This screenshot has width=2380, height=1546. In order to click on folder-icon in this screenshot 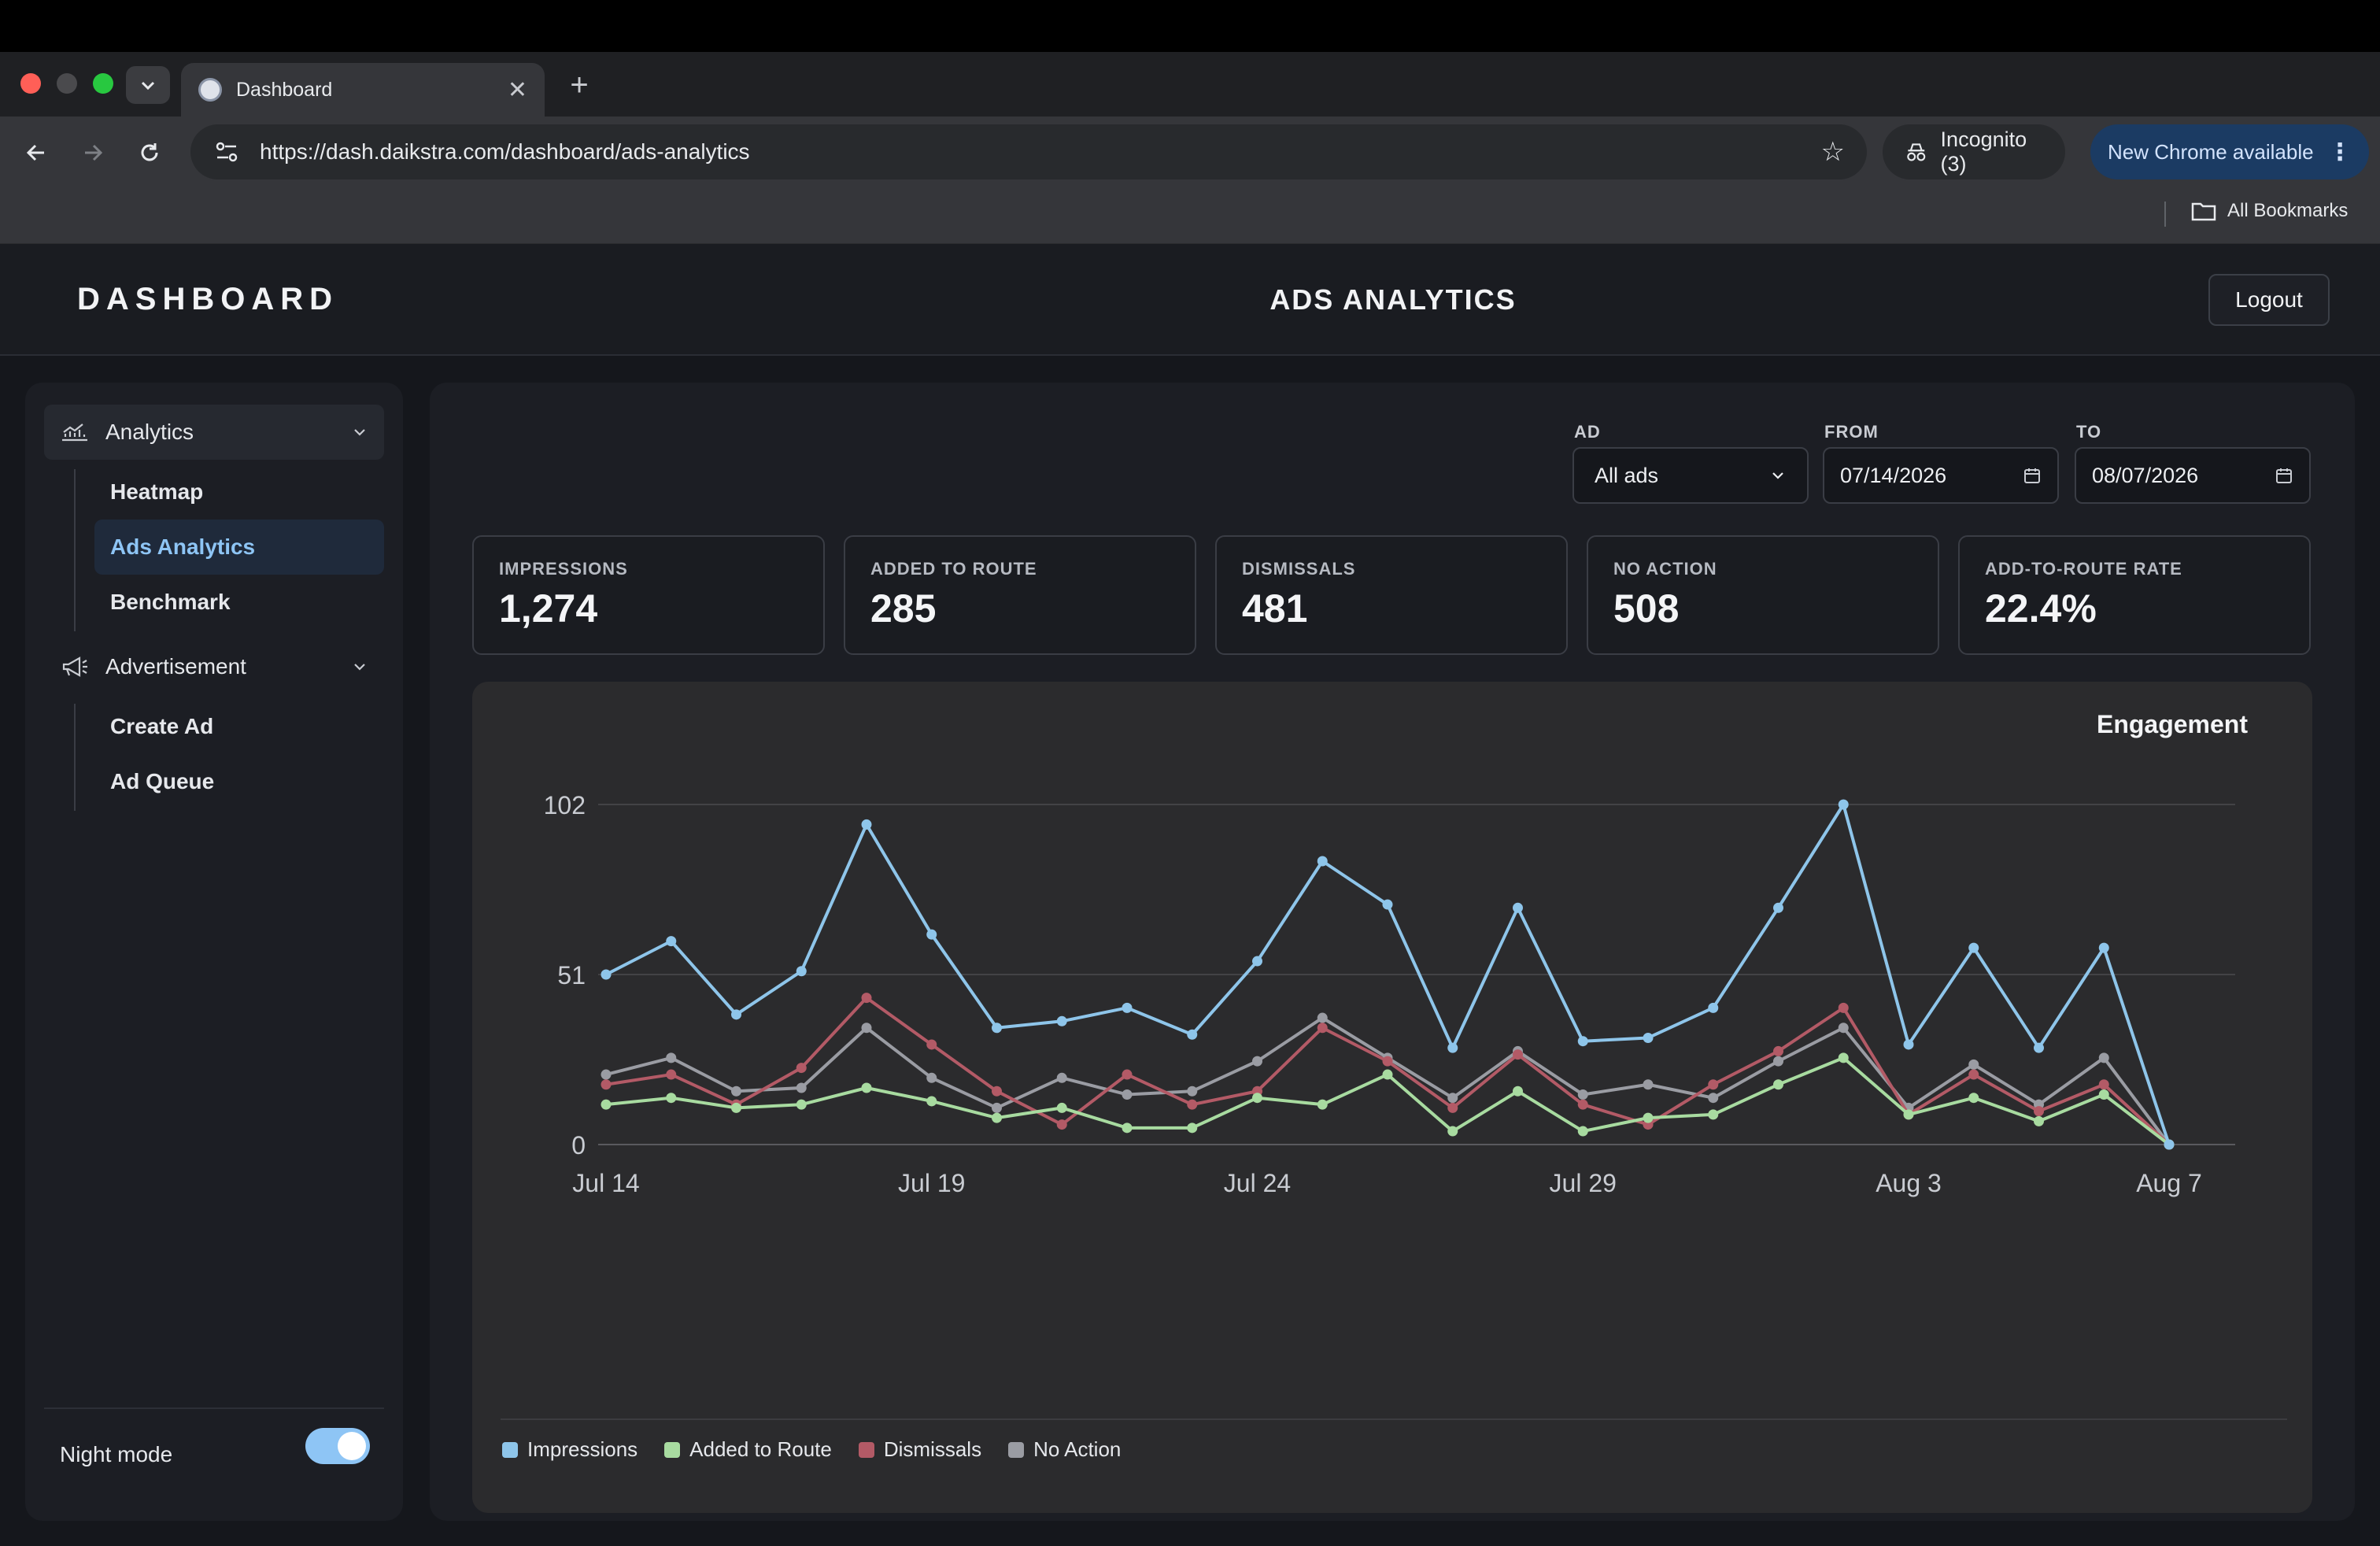, I will do `click(2203, 212)`.